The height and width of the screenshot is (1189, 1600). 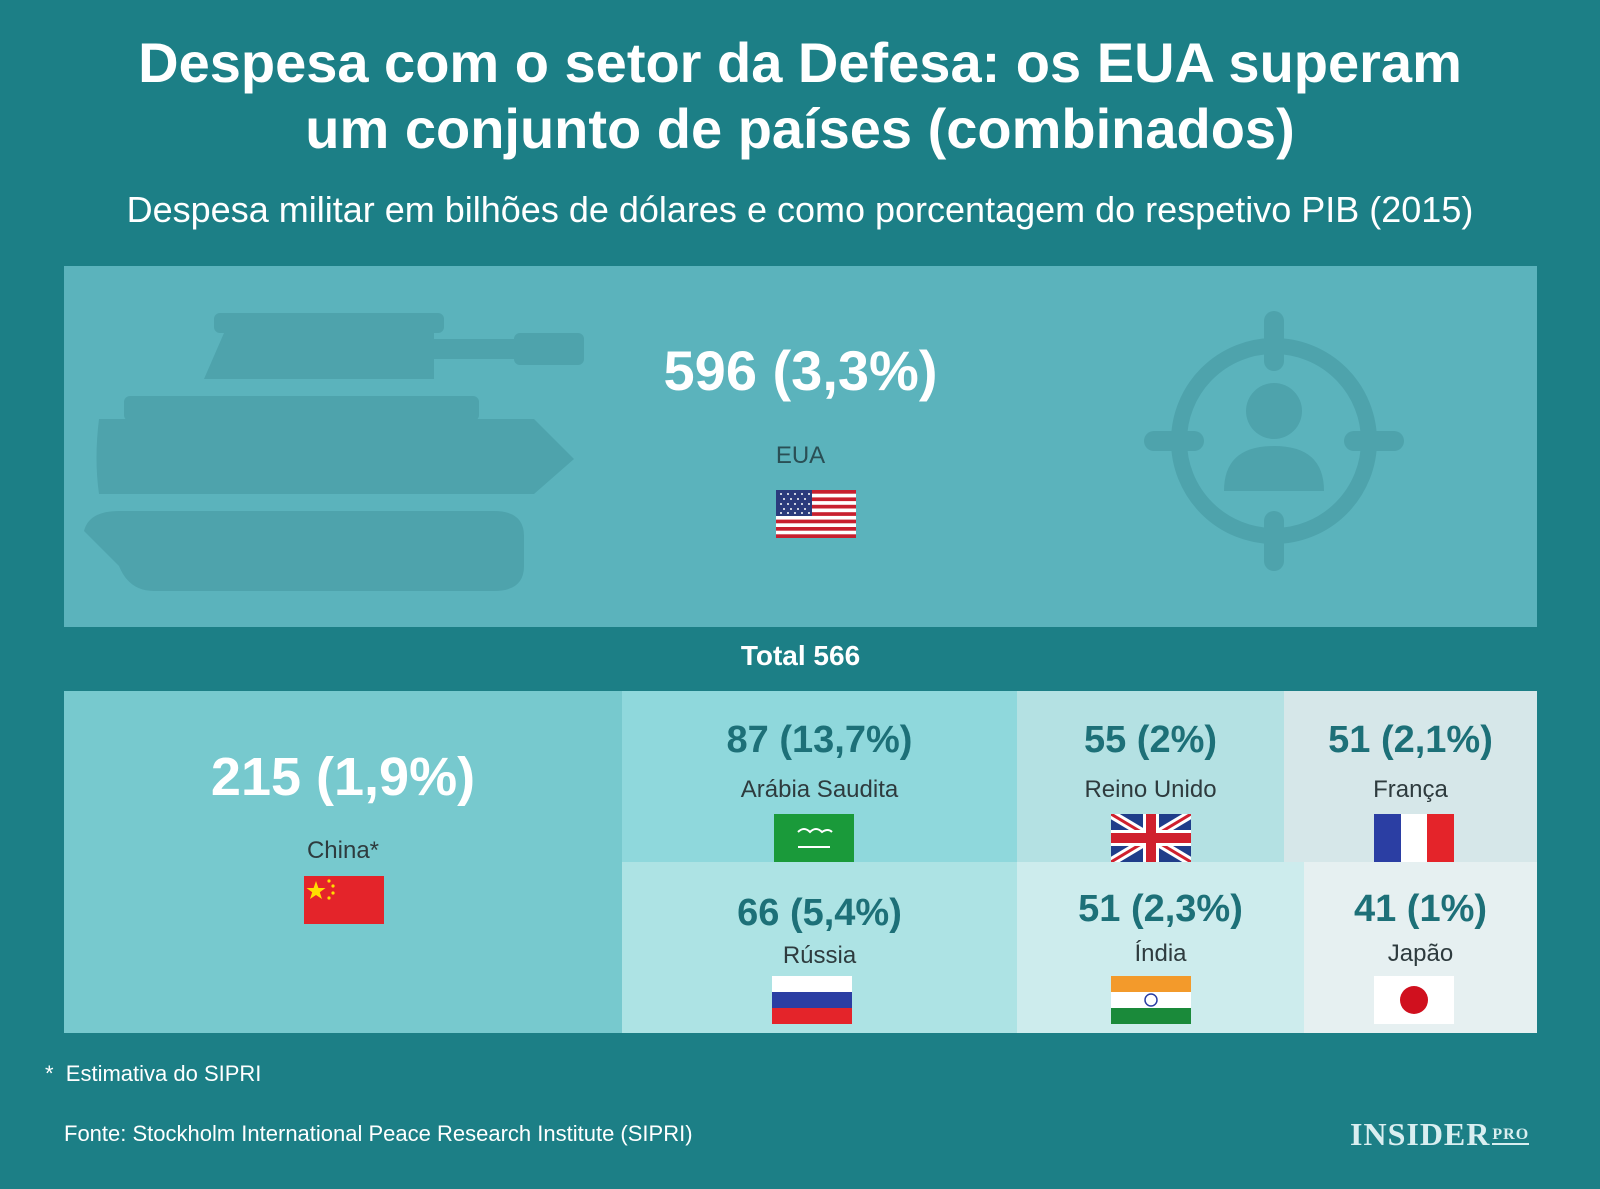 I want to click on brand-name: INSIDER, so click(x=1420, y=1134).